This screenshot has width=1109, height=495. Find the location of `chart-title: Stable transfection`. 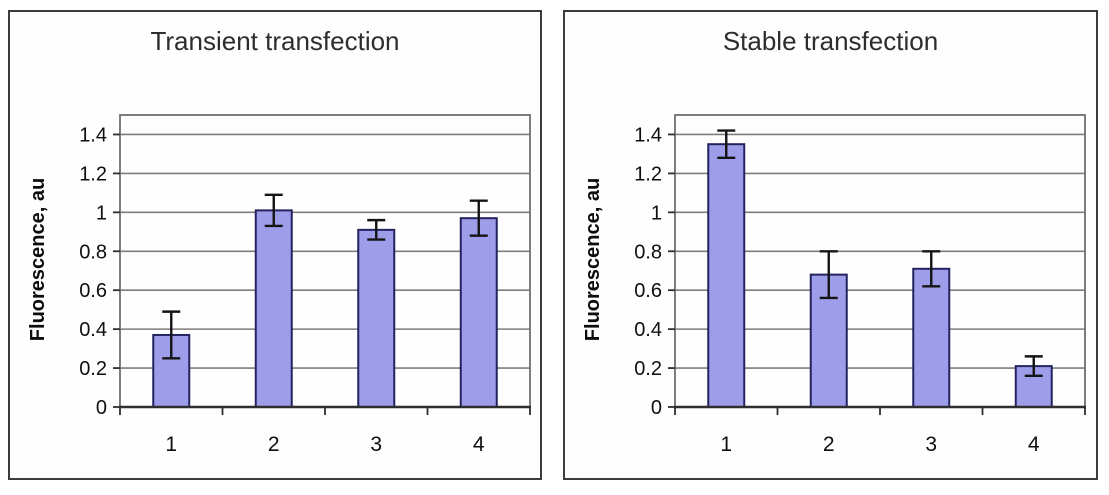

chart-title: Stable transfection is located at coordinates (830, 41).